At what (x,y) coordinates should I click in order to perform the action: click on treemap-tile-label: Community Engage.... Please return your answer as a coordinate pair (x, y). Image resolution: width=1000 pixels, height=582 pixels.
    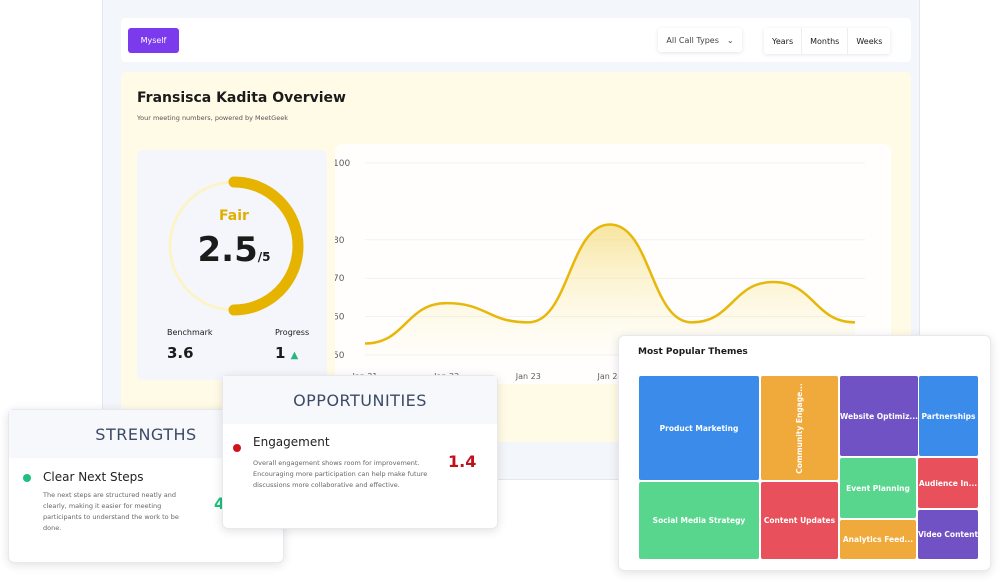
    Looking at the image, I should click on (799, 428).